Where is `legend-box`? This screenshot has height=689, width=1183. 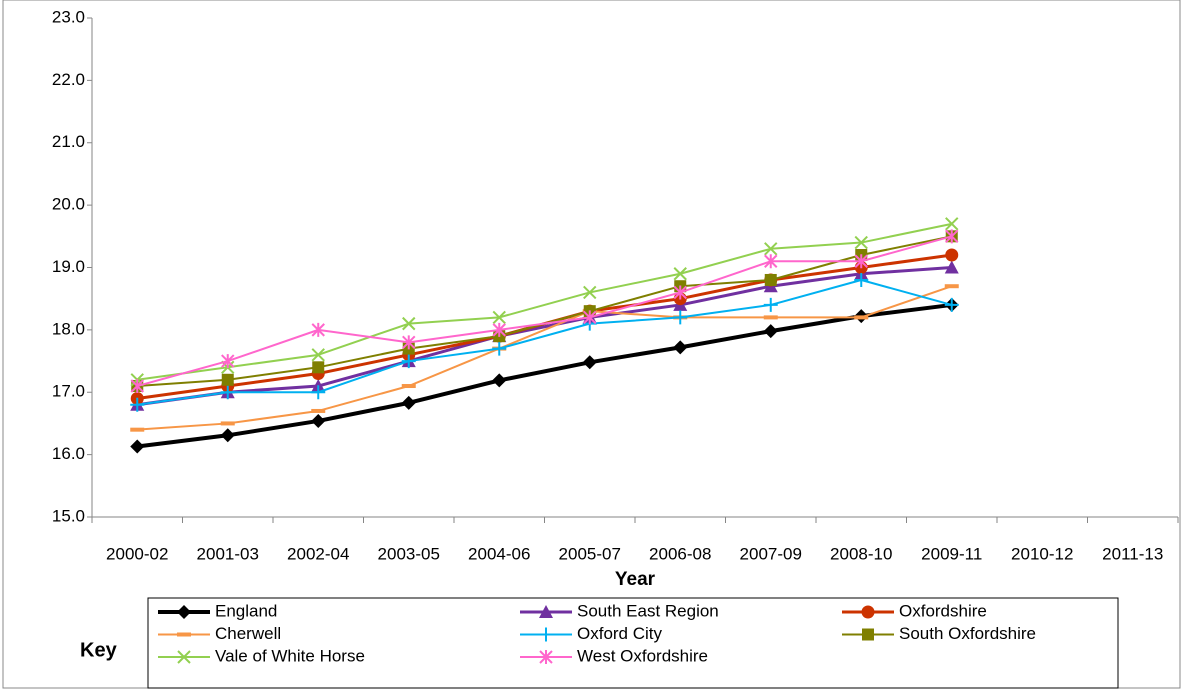
legend-box is located at coordinates (633, 643).